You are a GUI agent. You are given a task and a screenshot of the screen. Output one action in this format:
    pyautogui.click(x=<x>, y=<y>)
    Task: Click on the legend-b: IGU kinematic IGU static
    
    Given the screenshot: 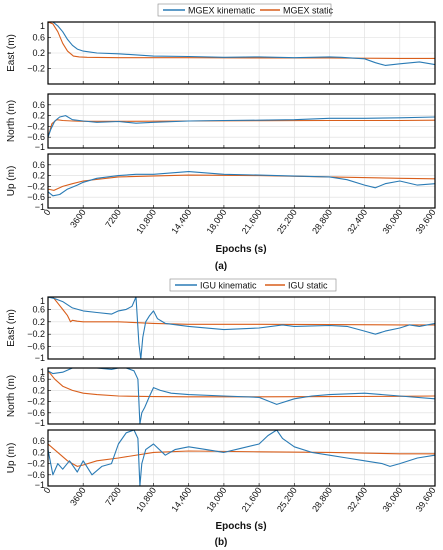 What is the action you would take?
    pyautogui.click(x=253, y=285)
    